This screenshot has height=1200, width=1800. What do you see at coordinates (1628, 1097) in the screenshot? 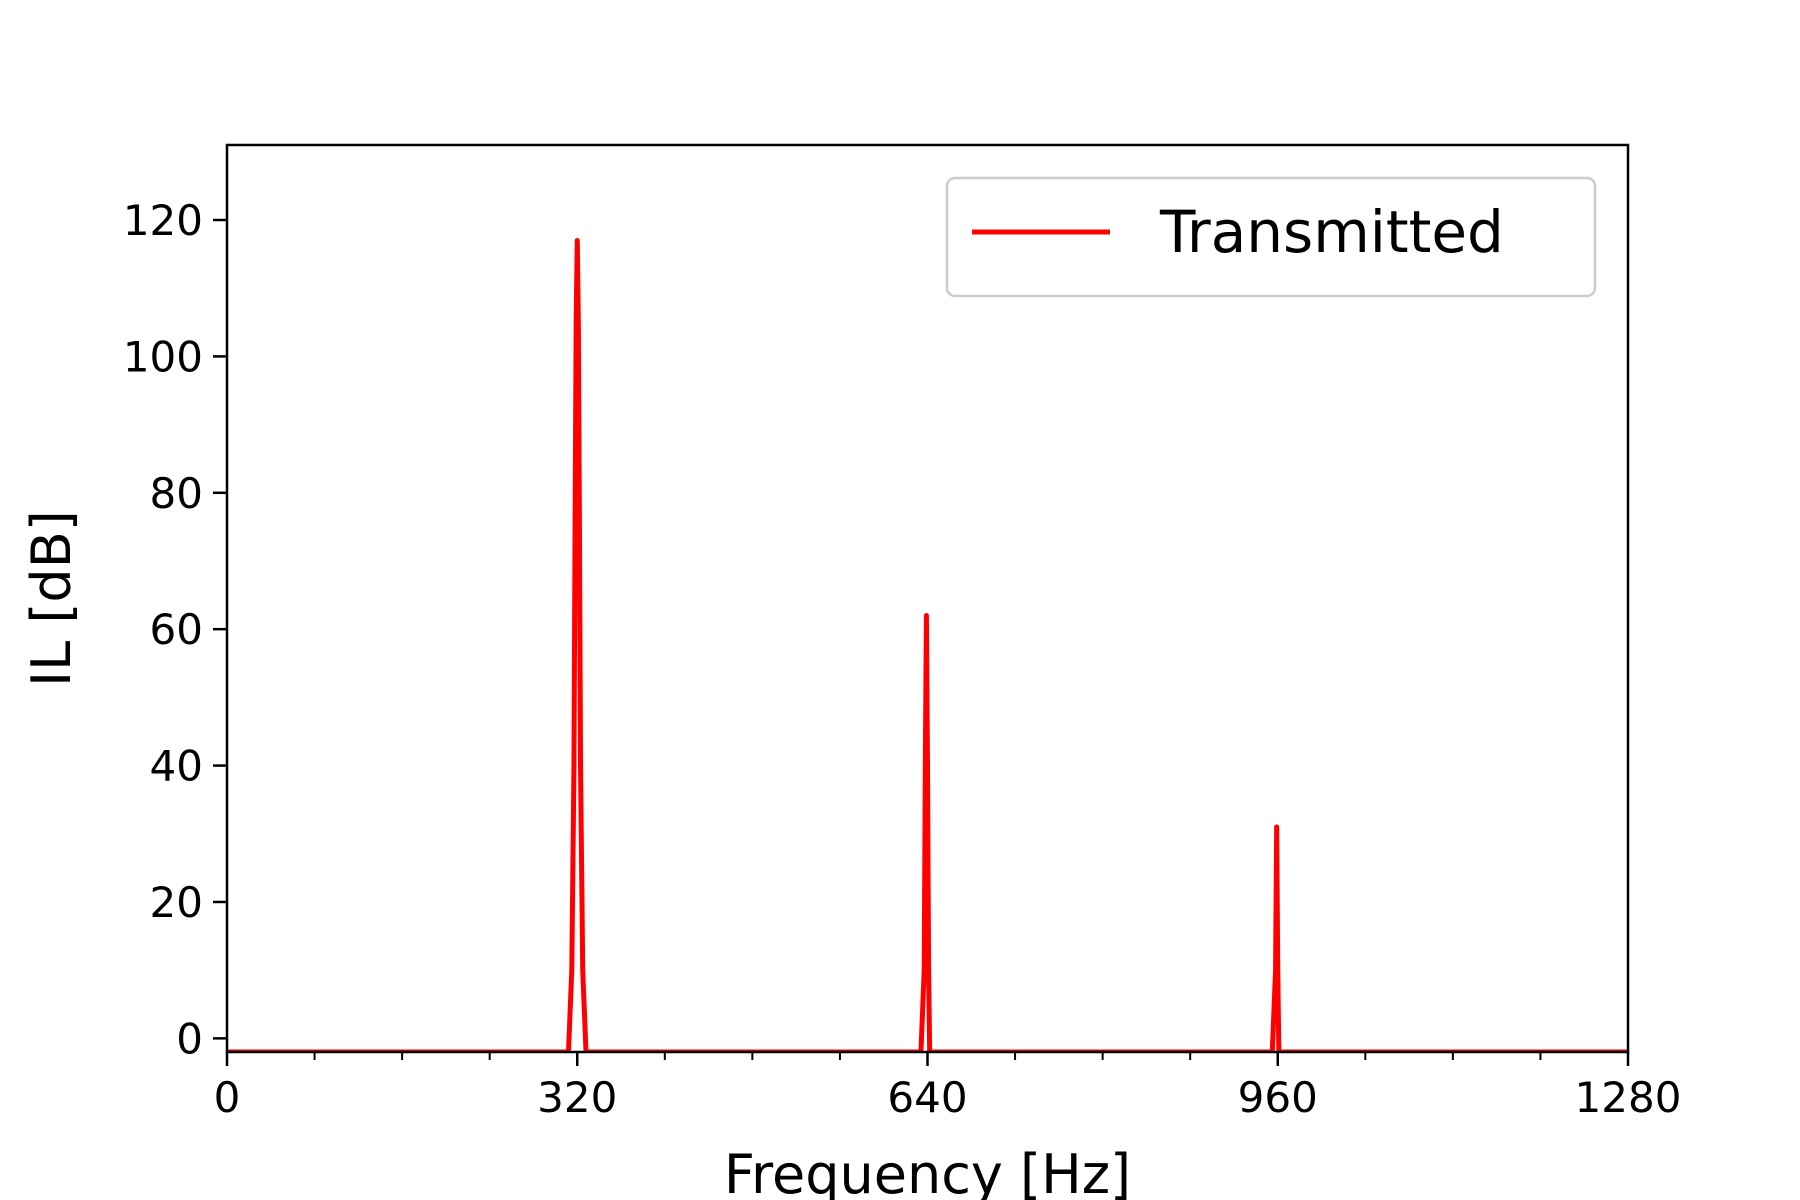
I see `x-tick-label: 1280` at bounding box center [1628, 1097].